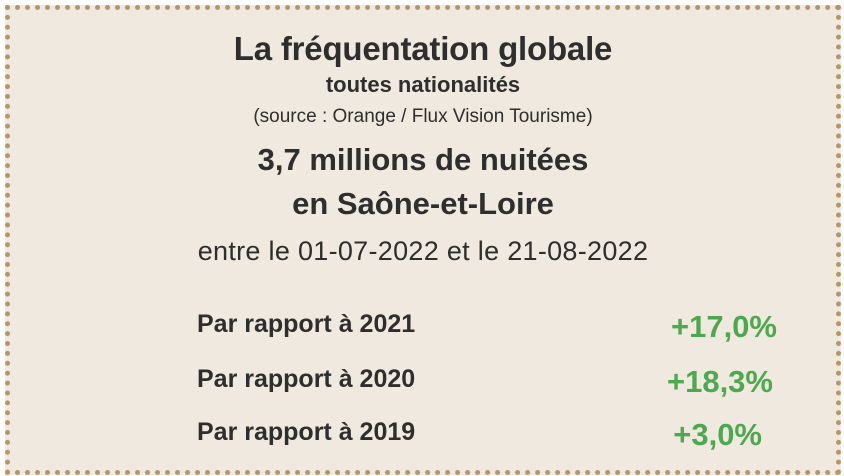  I want to click on comparison-row-2019: Par rapport à 2019 +3,0%, so click(423, 439).